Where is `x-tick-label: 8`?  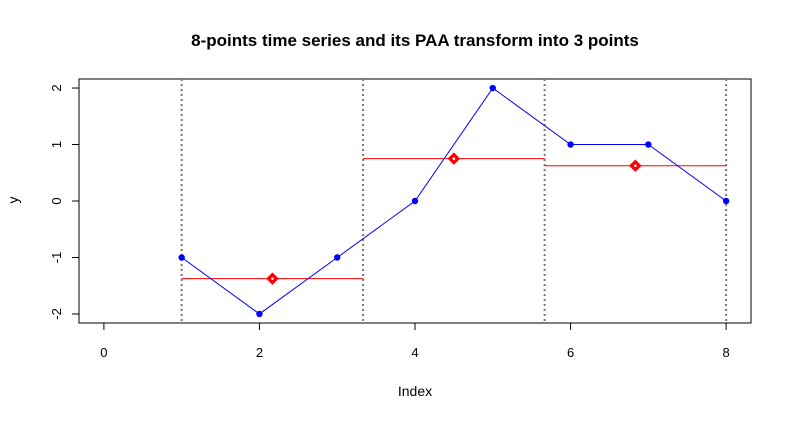
x-tick-label: 8 is located at coordinates (725, 352).